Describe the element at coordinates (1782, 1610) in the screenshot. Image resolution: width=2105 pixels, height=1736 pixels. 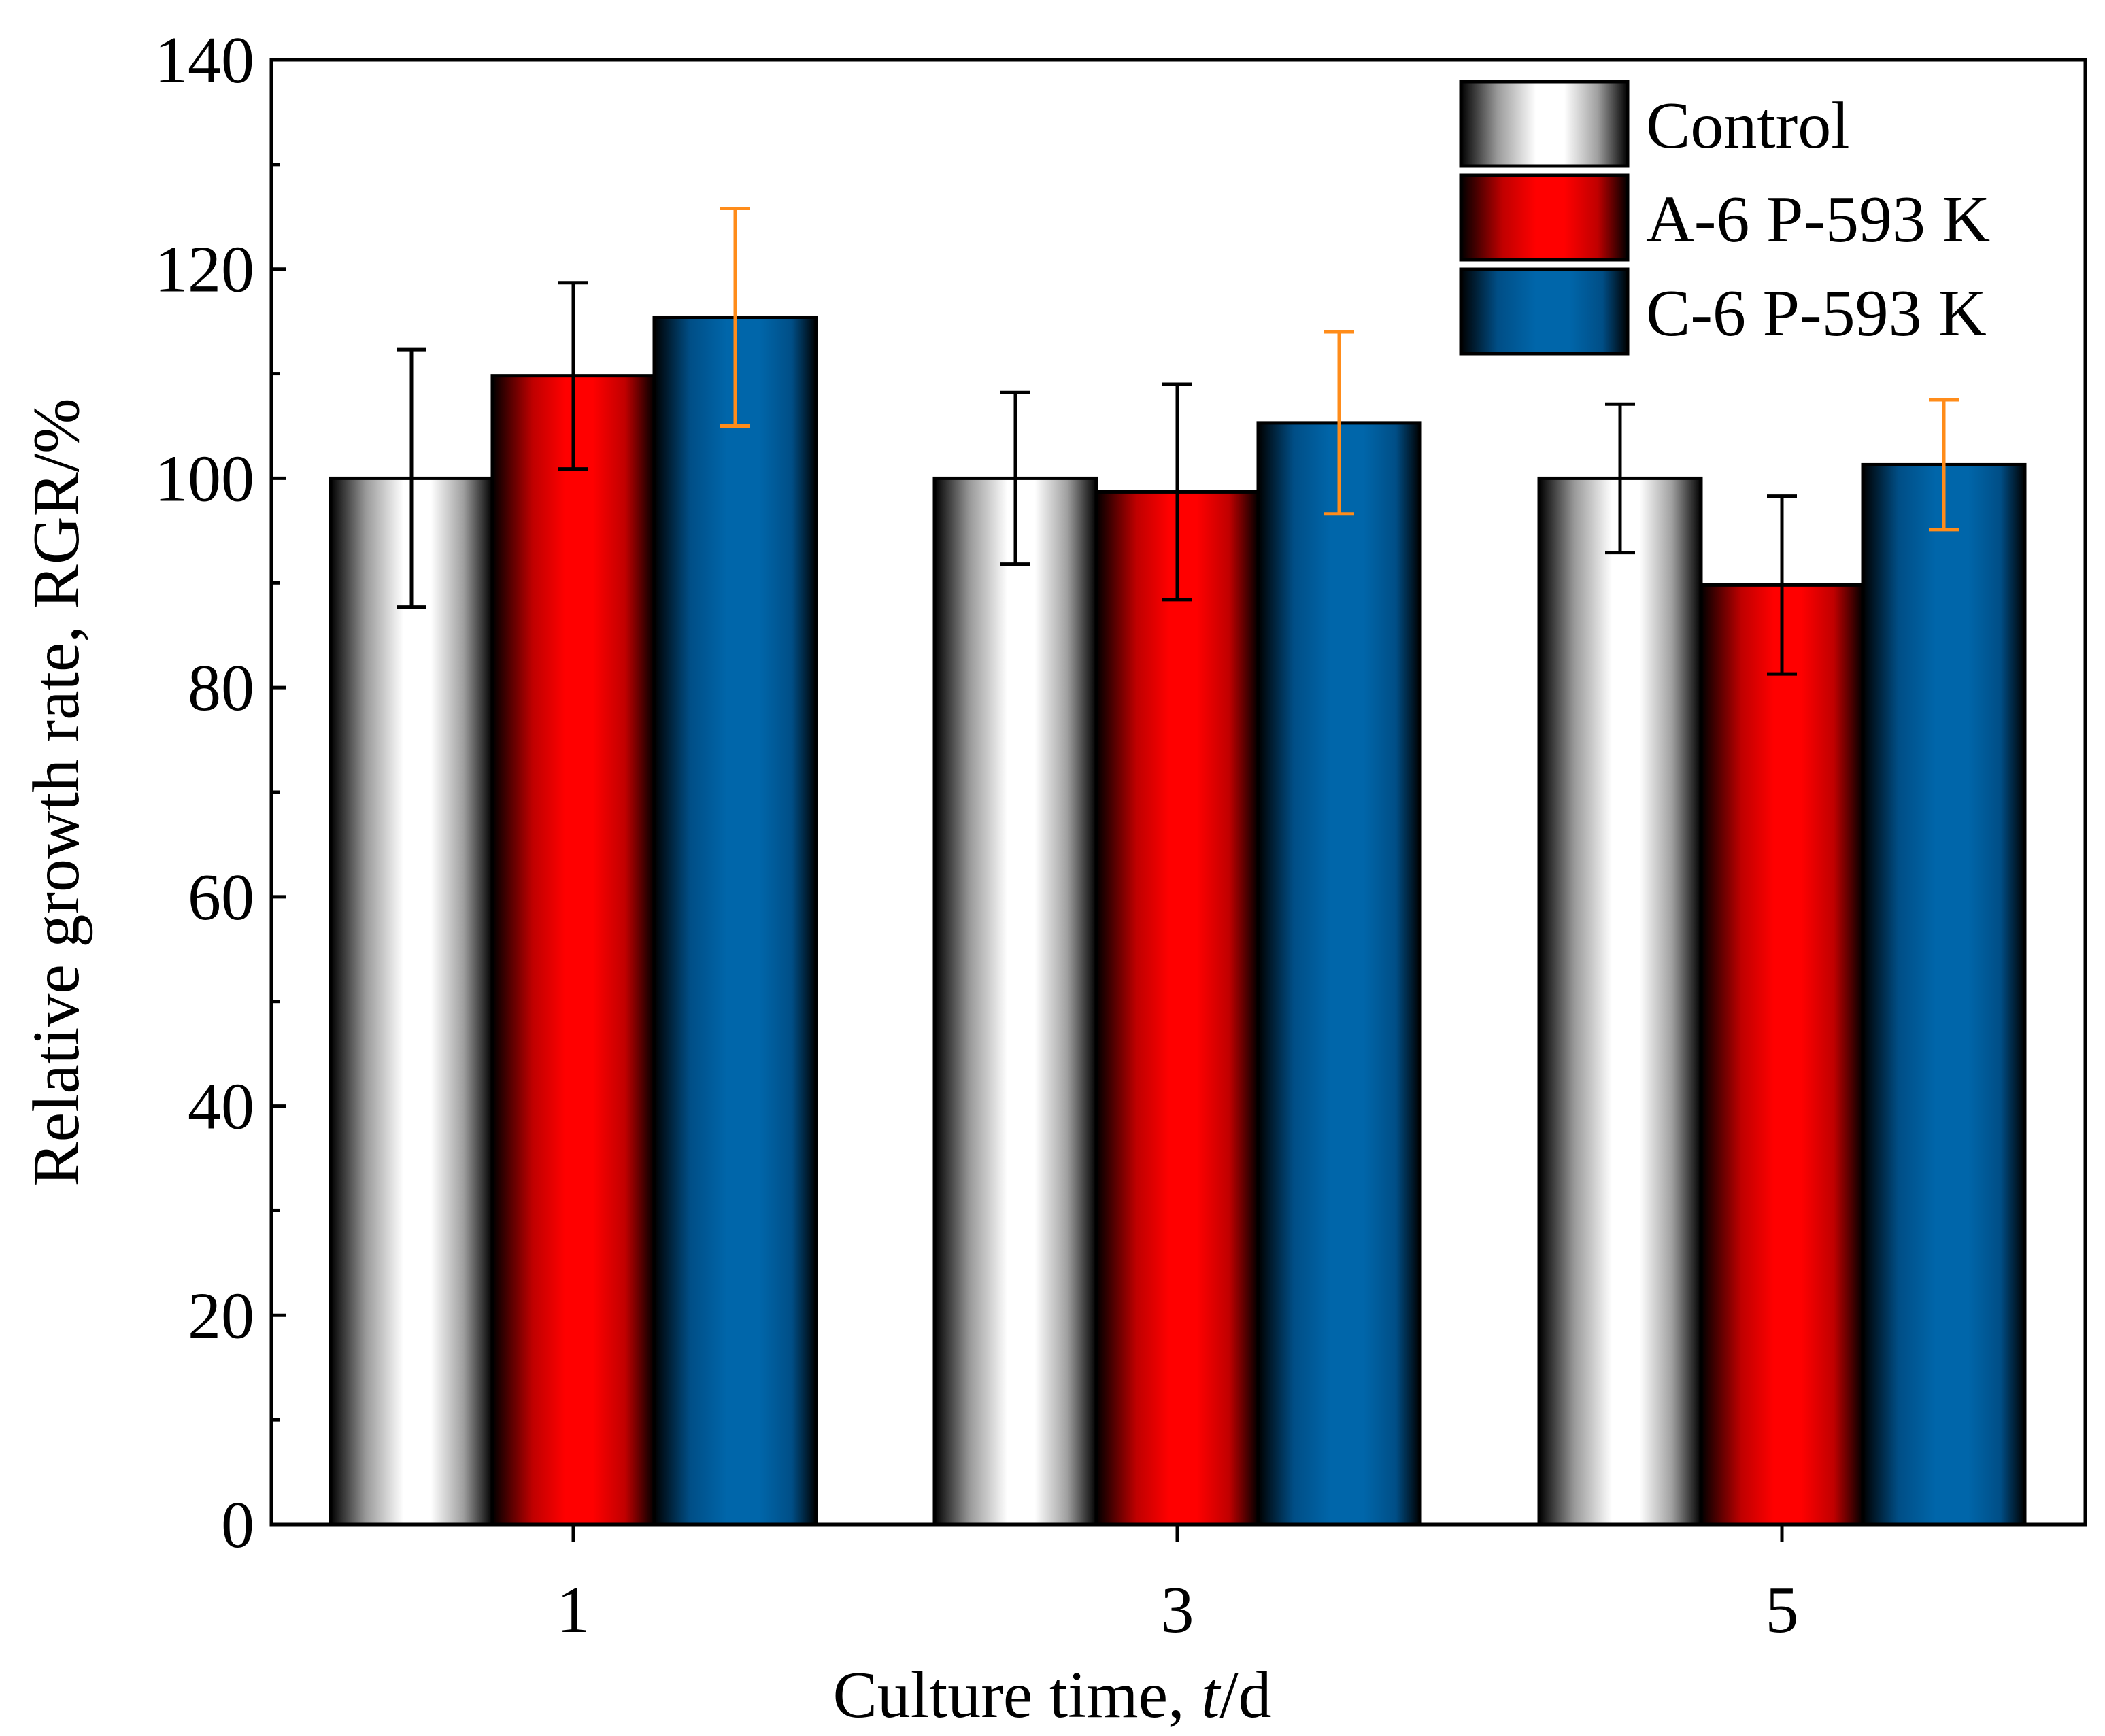
I see `x-tick-label-5: 5` at that location.